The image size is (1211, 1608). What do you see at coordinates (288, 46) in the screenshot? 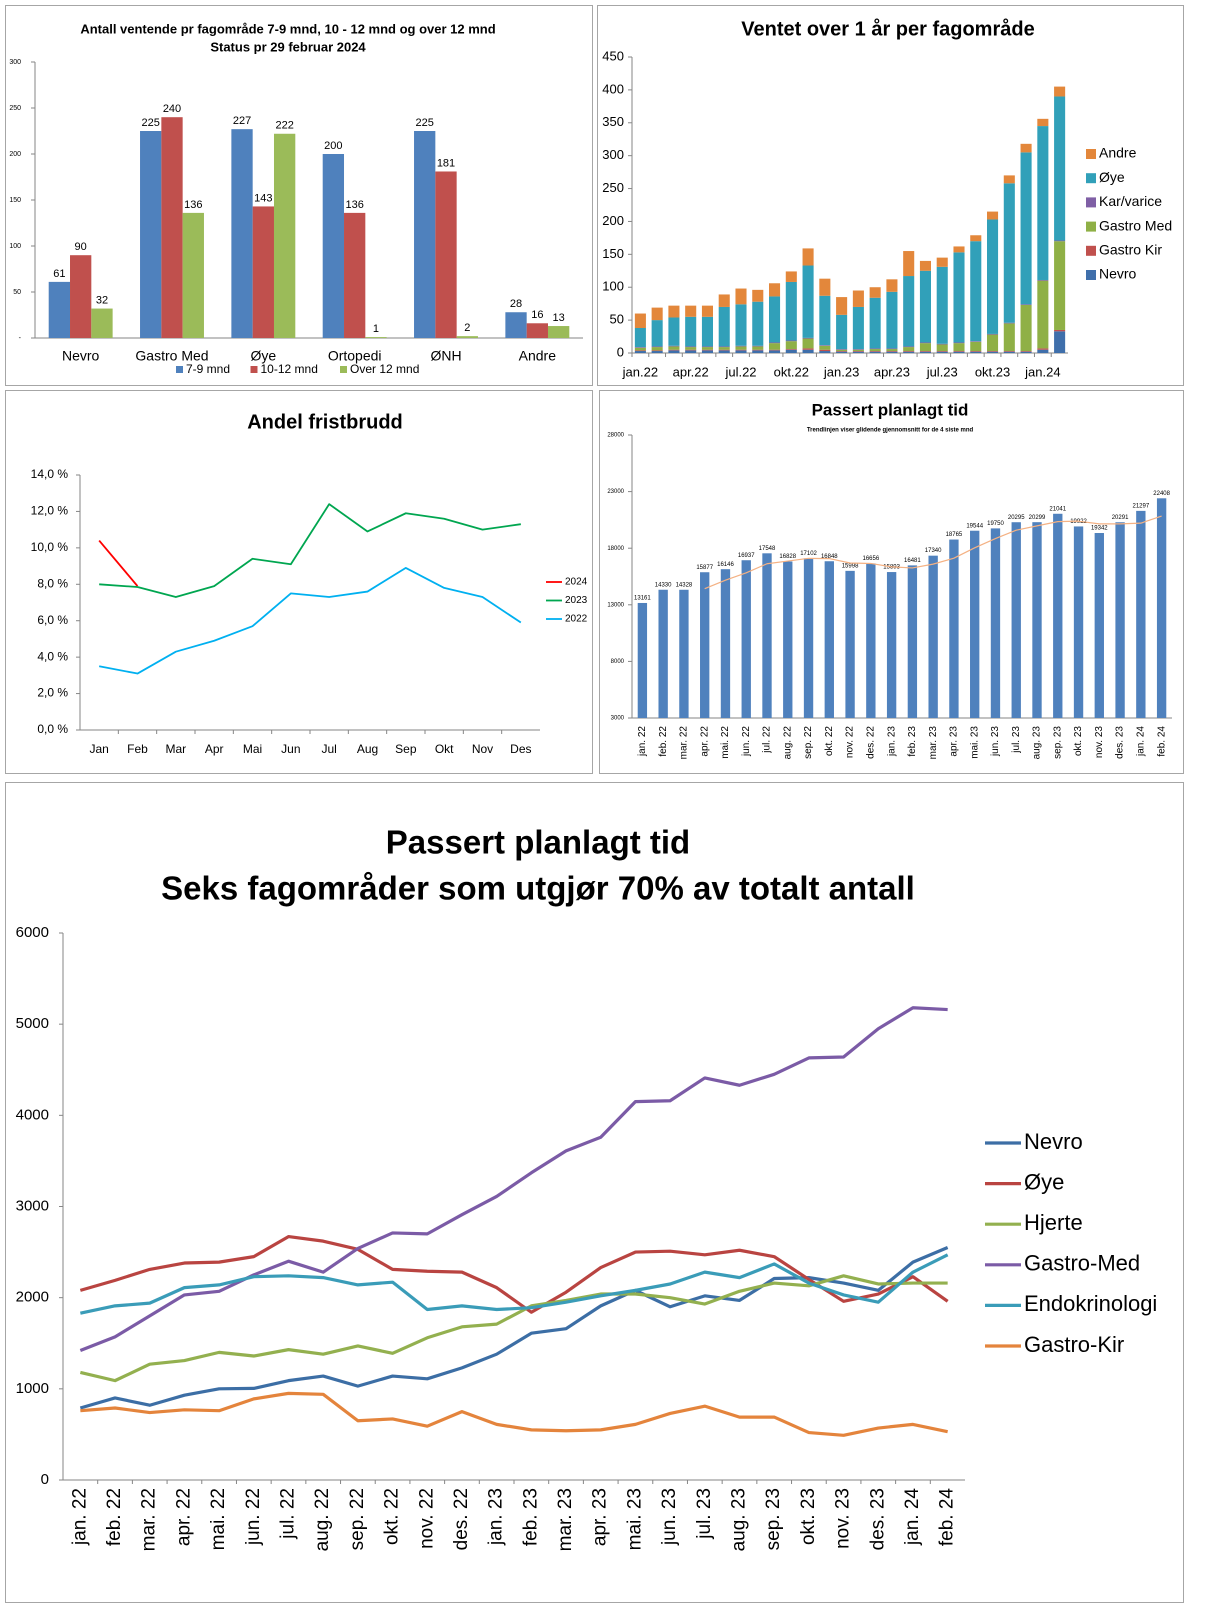
I see `chart-subtitle: Status pr 29 februar 2024` at bounding box center [288, 46].